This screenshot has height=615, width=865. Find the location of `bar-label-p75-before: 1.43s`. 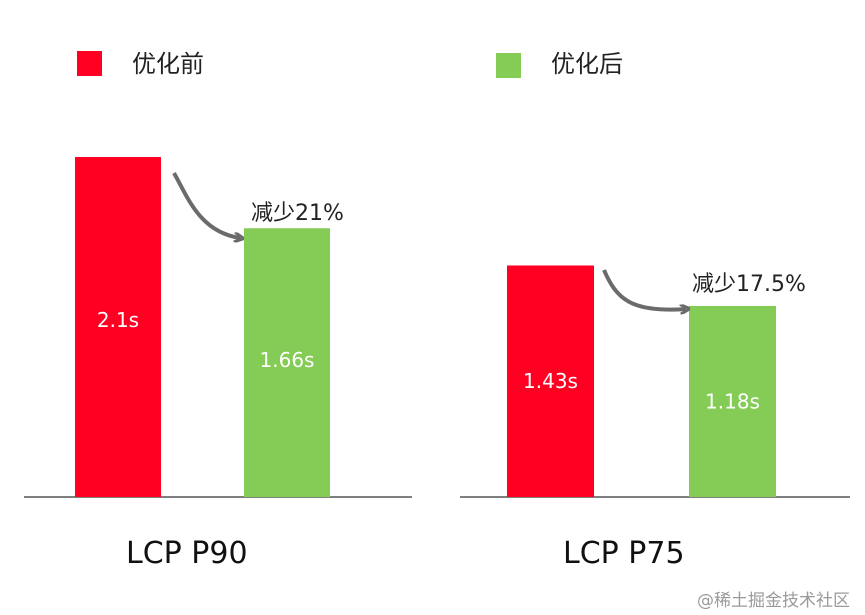

bar-label-p75-before: 1.43s is located at coordinates (550, 381).